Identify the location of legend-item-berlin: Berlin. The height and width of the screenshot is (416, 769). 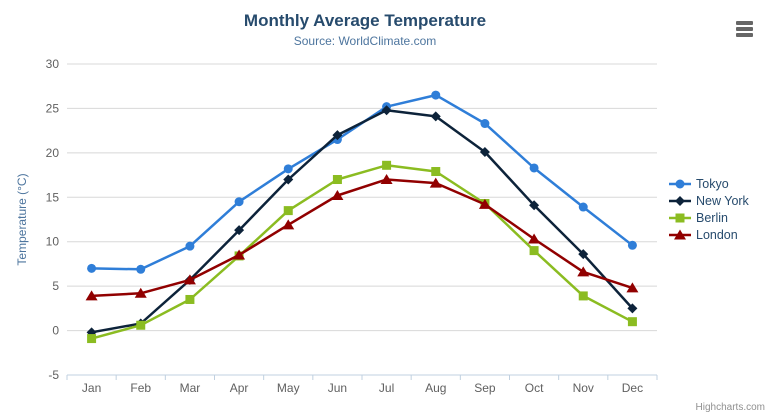
(708, 217).